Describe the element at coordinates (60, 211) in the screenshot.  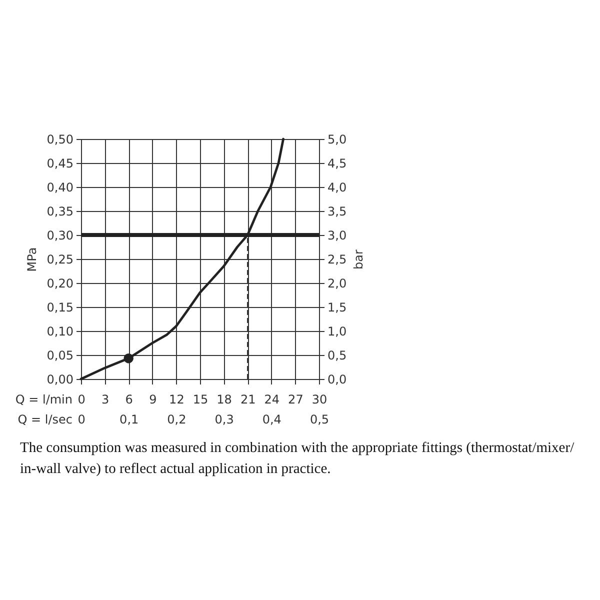
I see `y-tick-label: 0,35` at that location.